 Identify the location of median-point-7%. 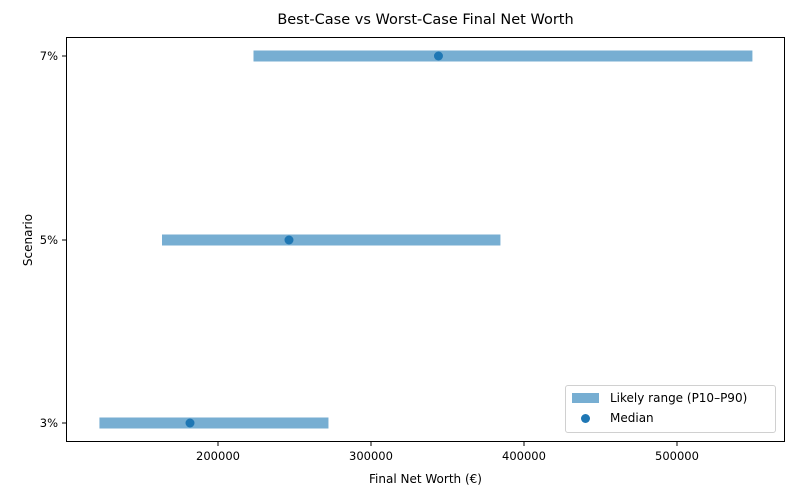
(438, 56).